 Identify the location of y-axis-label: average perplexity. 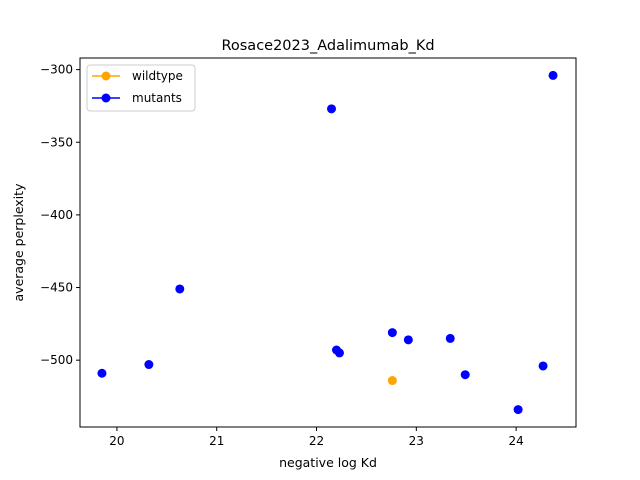
(18, 242).